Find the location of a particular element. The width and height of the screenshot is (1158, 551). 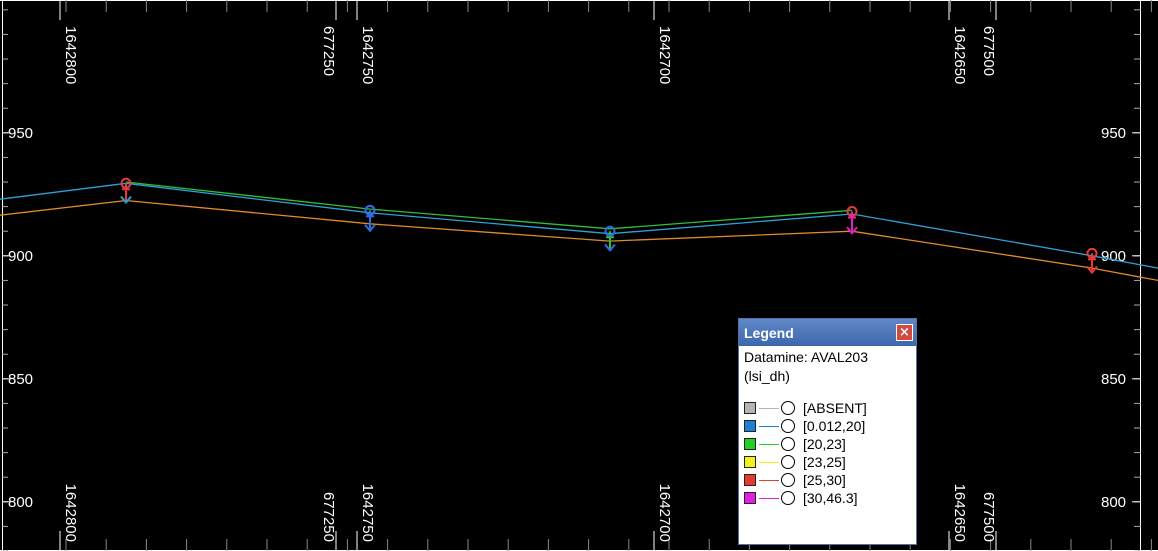

legend-item: [ABSENT] is located at coordinates (827, 408).